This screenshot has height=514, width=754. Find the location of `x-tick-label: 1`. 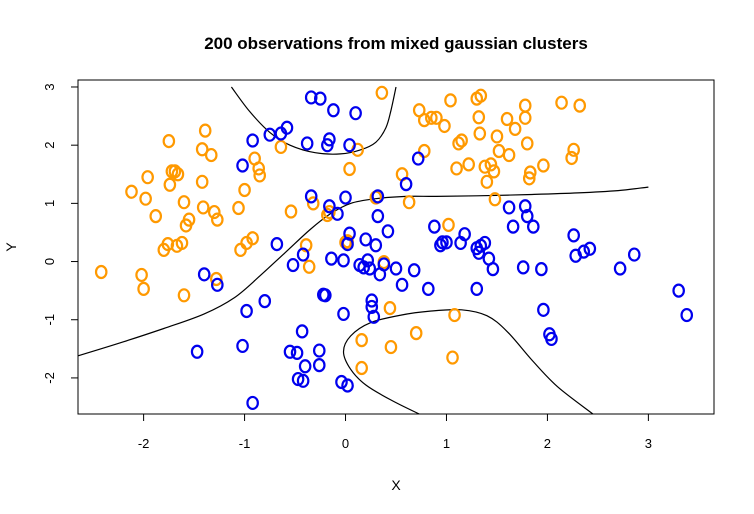

x-tick-label: 1 is located at coordinates (446, 443).